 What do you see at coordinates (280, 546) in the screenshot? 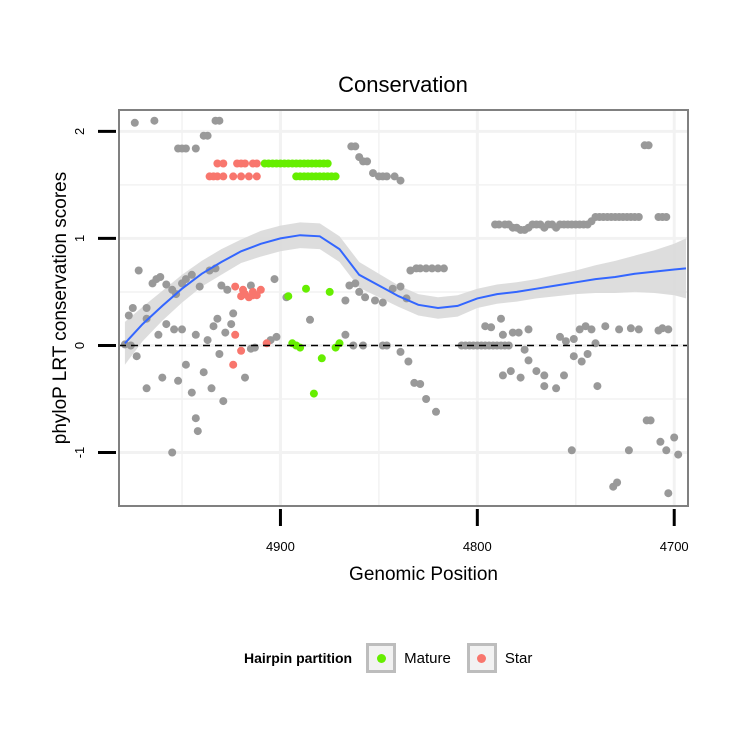
I see `x-tick-label: 4900` at bounding box center [280, 546].